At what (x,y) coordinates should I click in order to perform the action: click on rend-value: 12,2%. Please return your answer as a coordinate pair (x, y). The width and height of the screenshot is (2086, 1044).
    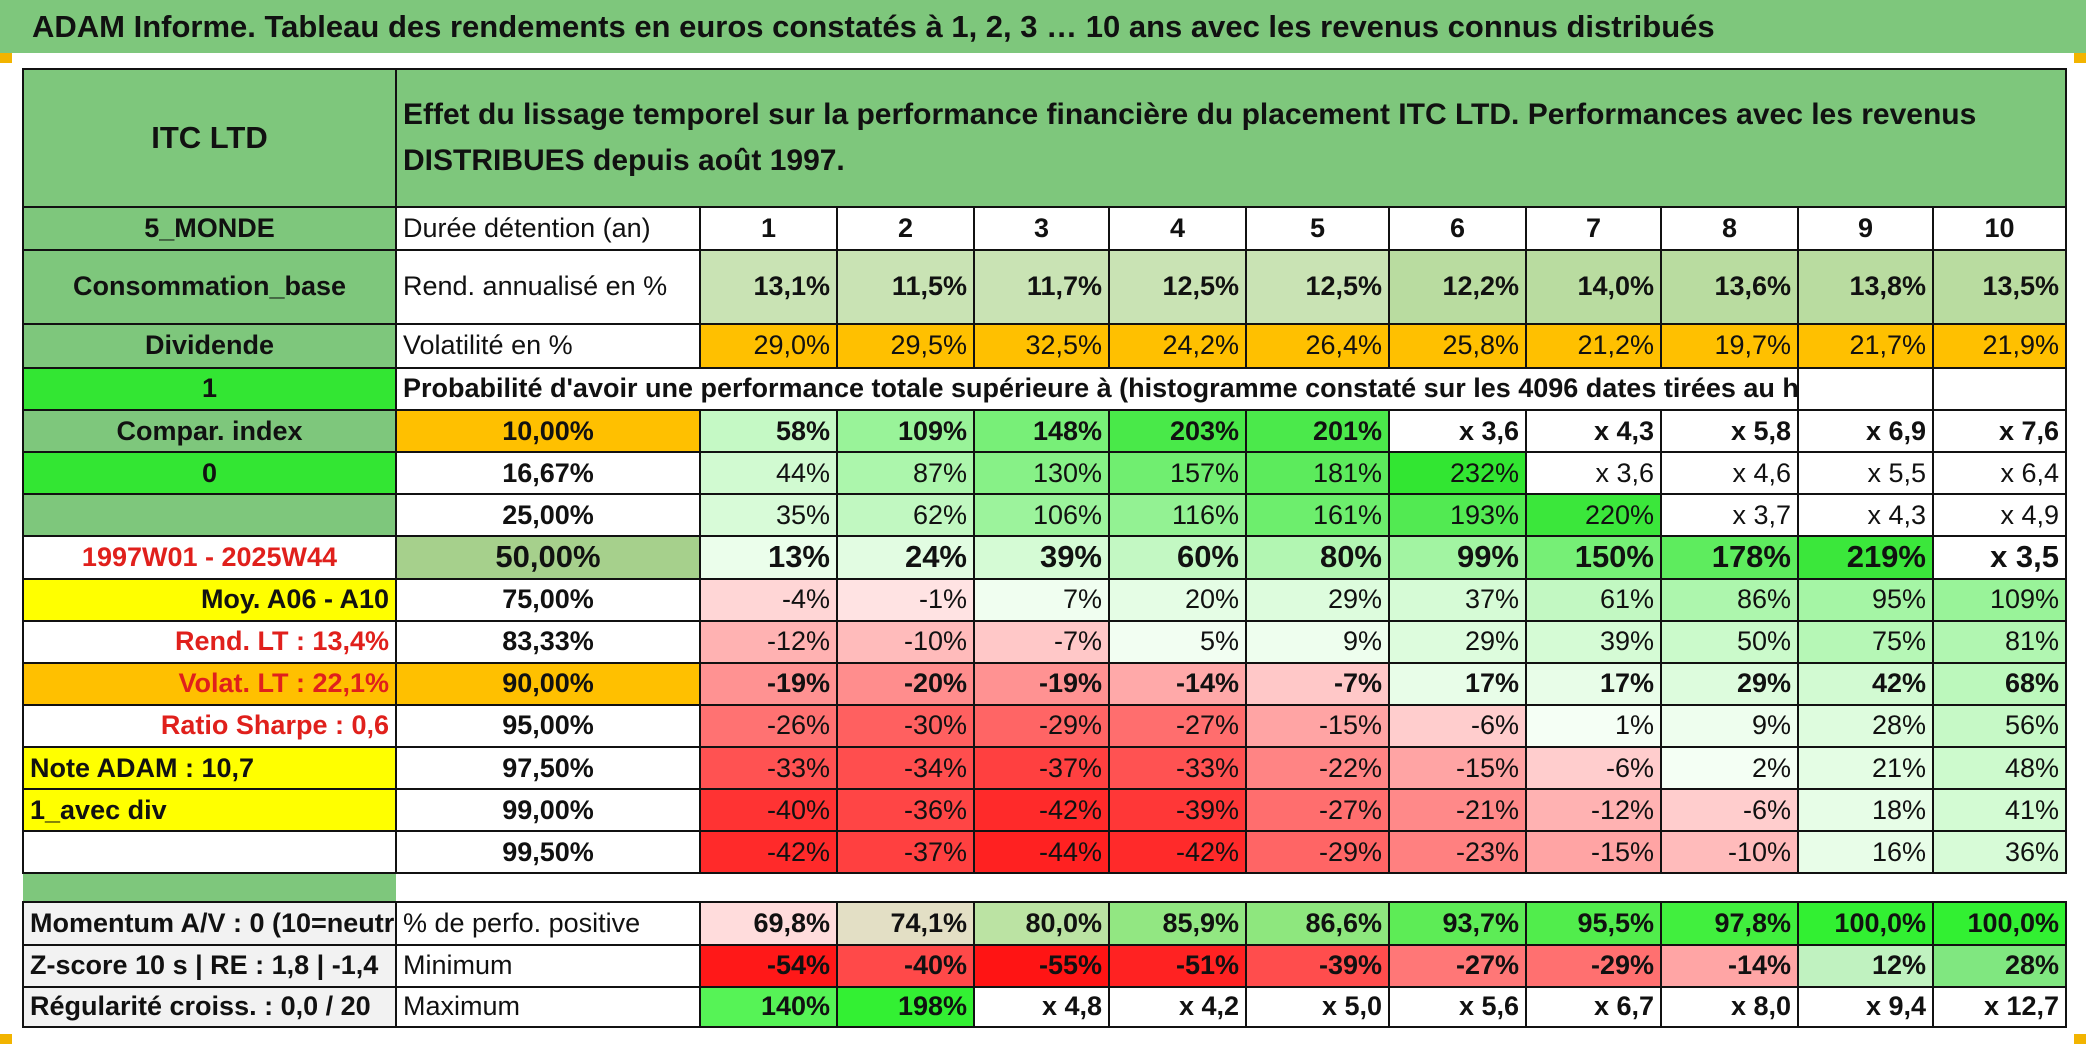
    Looking at the image, I should click on (1457, 286).